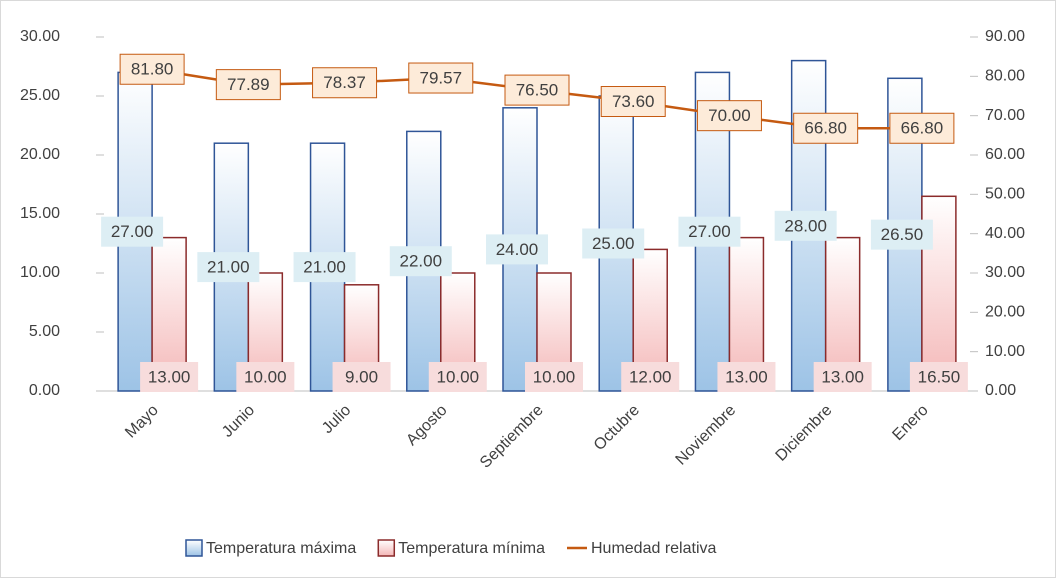 The height and width of the screenshot is (578, 1056). I want to click on y-tick-label: 5.00, so click(44, 331).